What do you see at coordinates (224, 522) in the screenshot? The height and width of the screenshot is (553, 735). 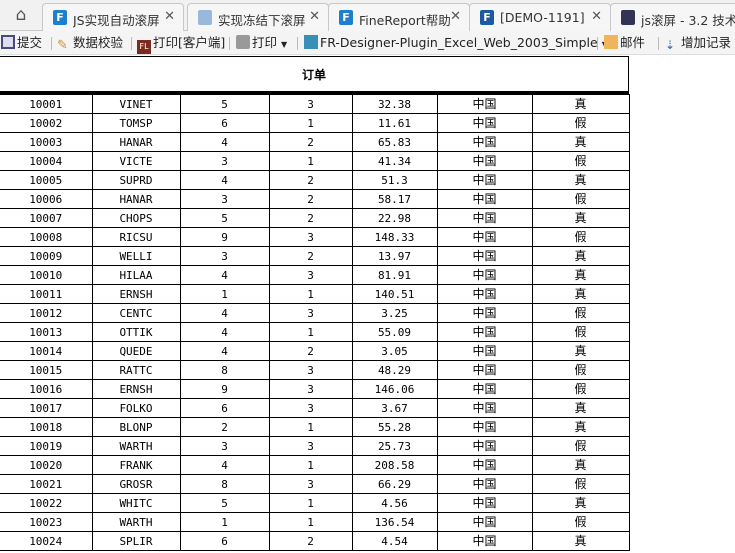 I see `cell-quantity: 1` at bounding box center [224, 522].